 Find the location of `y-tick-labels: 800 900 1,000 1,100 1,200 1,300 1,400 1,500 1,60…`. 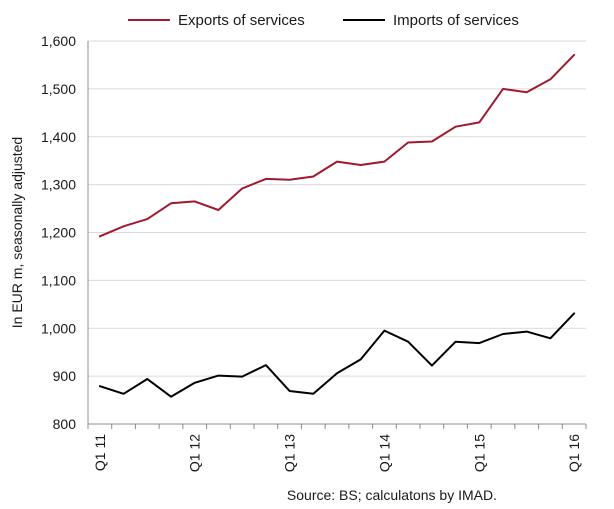

y-tick-labels: 800 900 1,000 1,100 1,200 1,300 1,400 1,500 1,60… is located at coordinates (58, 232).